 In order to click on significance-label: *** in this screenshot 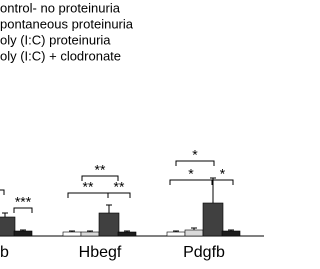, I will do `click(23, 202)`.